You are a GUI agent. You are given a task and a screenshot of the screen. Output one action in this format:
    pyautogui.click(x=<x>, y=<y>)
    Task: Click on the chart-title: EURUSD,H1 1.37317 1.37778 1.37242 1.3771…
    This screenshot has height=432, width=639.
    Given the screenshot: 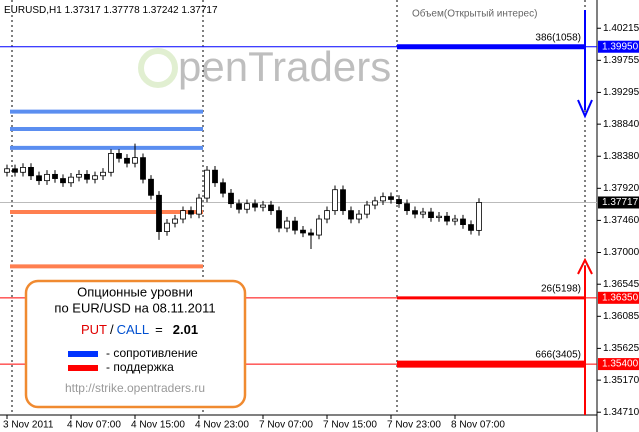 What is the action you would take?
    pyautogui.click(x=111, y=10)
    